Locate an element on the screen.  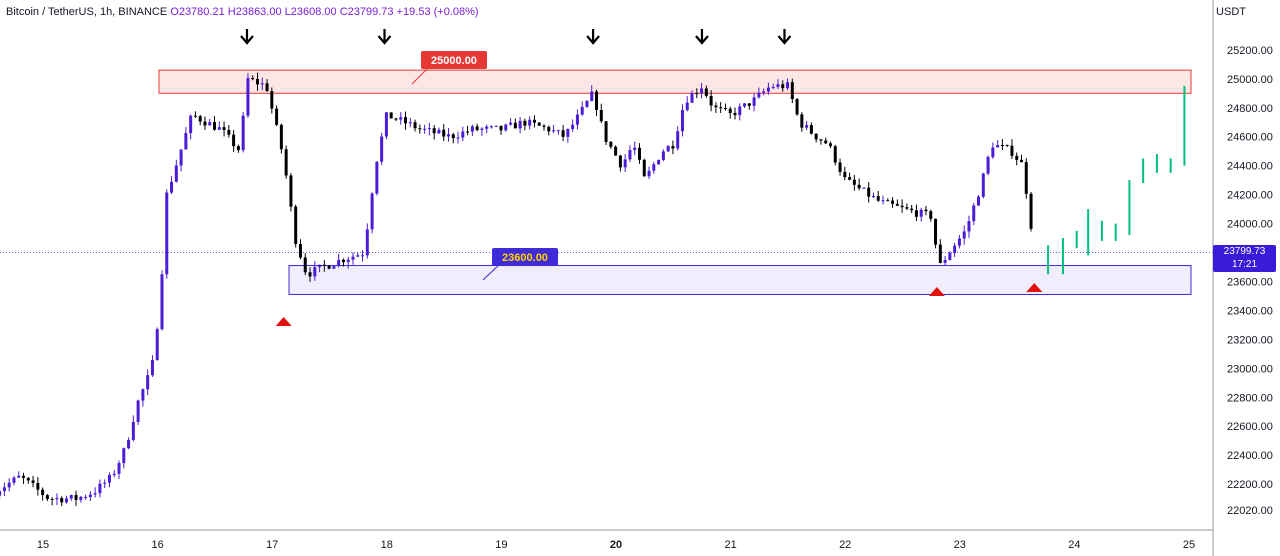
y-tick-label: 22600.00 is located at coordinates (1250, 427).